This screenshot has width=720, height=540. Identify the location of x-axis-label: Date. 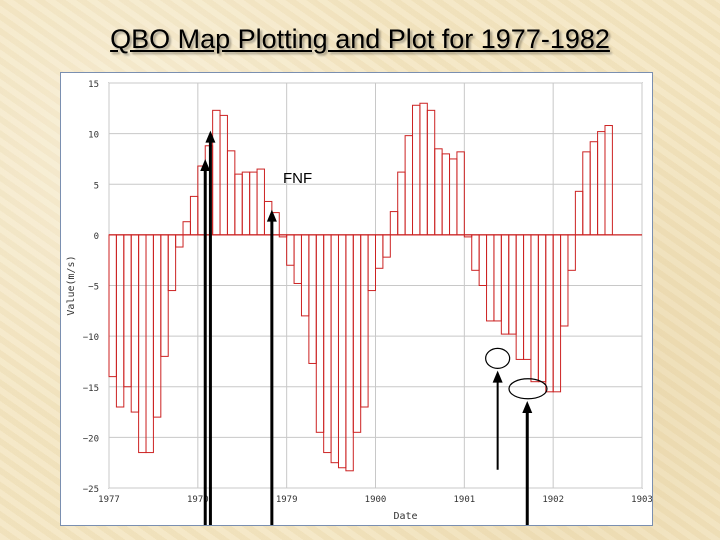
(405, 516).